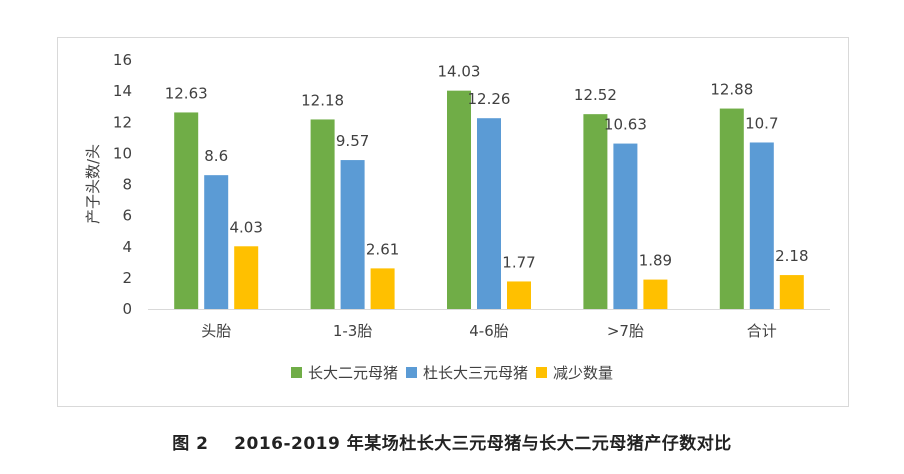 This screenshot has height=474, width=904. I want to click on legend-item: 减少数量, so click(574, 372).